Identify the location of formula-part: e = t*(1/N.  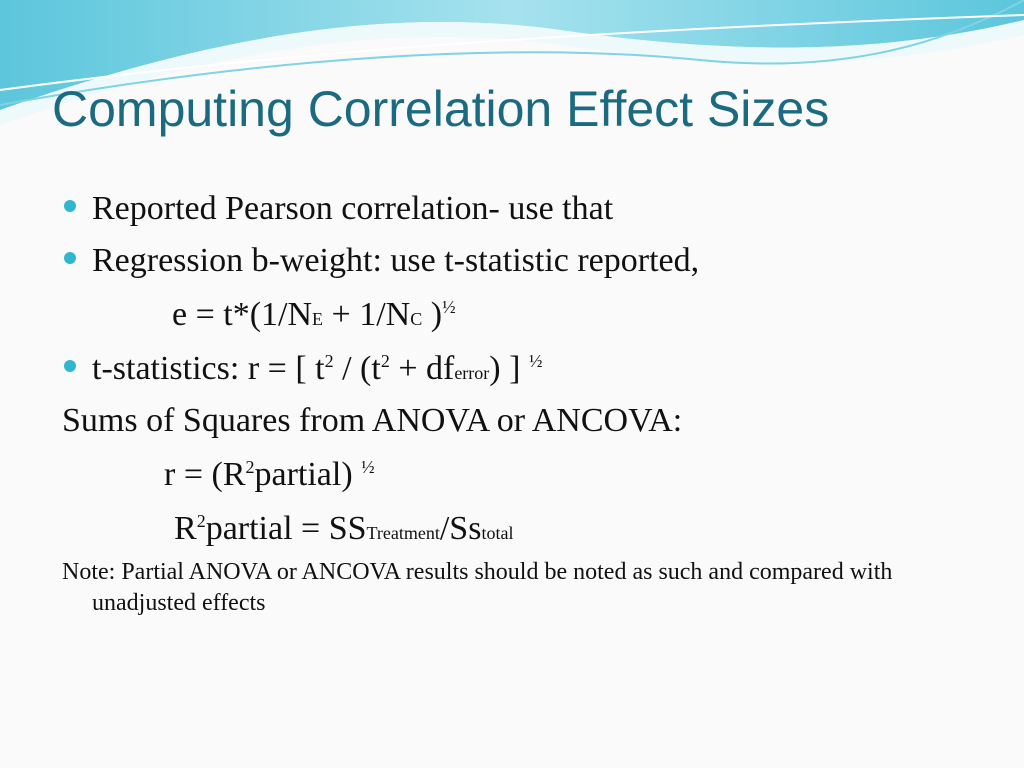
(242, 314).